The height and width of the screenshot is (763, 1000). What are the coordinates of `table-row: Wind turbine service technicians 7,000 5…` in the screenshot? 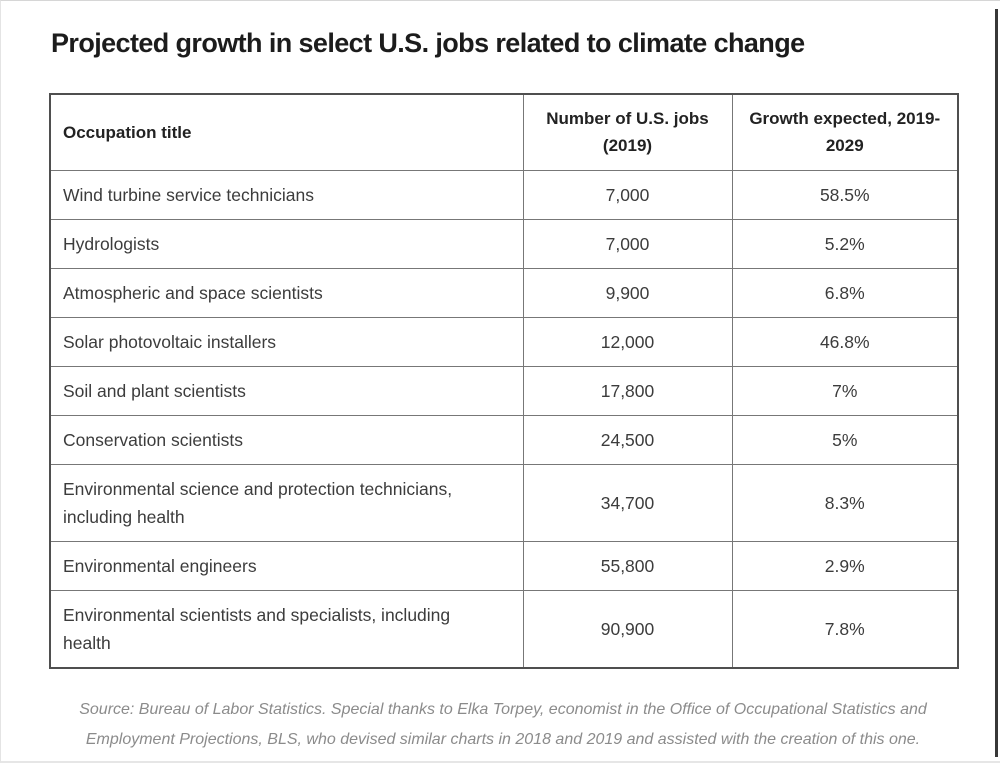 It's located at (504, 194).